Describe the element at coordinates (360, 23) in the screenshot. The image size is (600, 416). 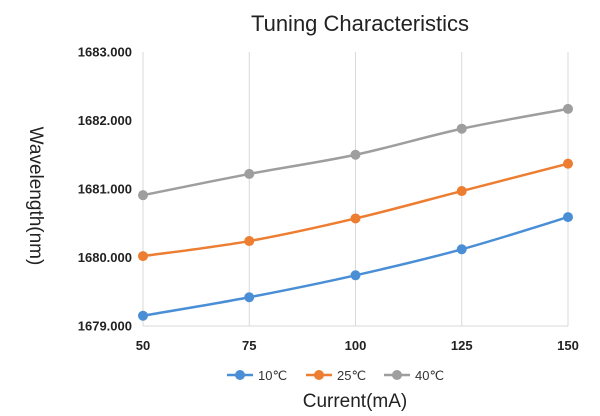
I see `chart-title: Tuning Characteristics` at that location.